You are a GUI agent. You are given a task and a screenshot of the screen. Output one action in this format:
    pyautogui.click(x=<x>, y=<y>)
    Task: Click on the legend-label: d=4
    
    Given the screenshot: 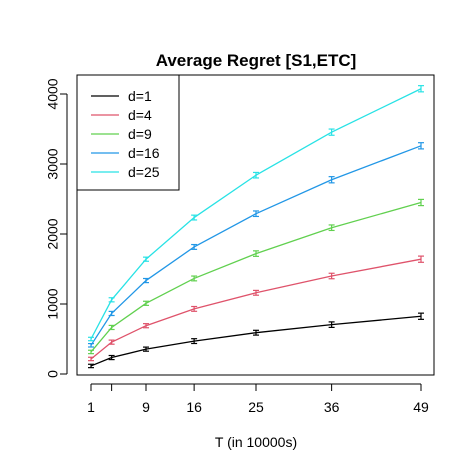 What is the action you would take?
    pyautogui.click(x=140, y=115)
    